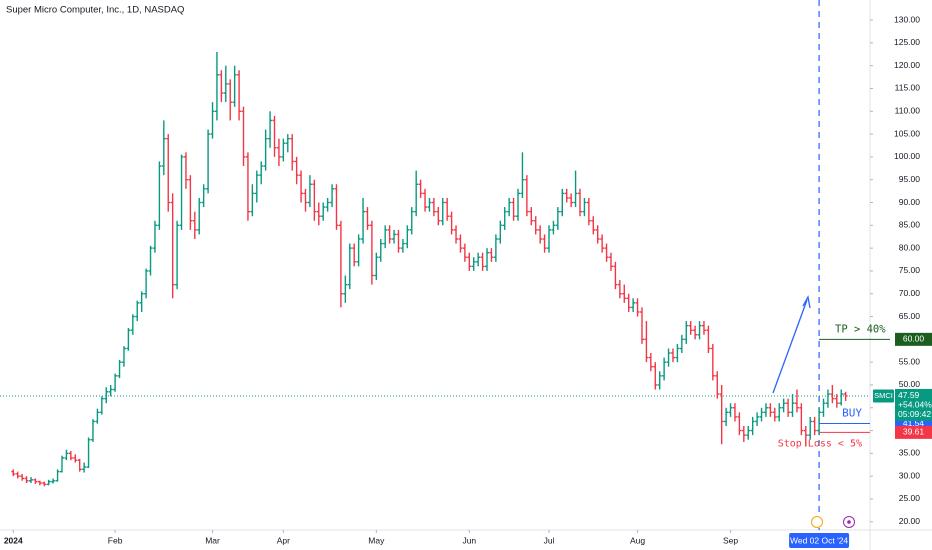  Describe the element at coordinates (820, 443) in the screenshot. I see `level-text: Stop Loss < 5%` at that location.